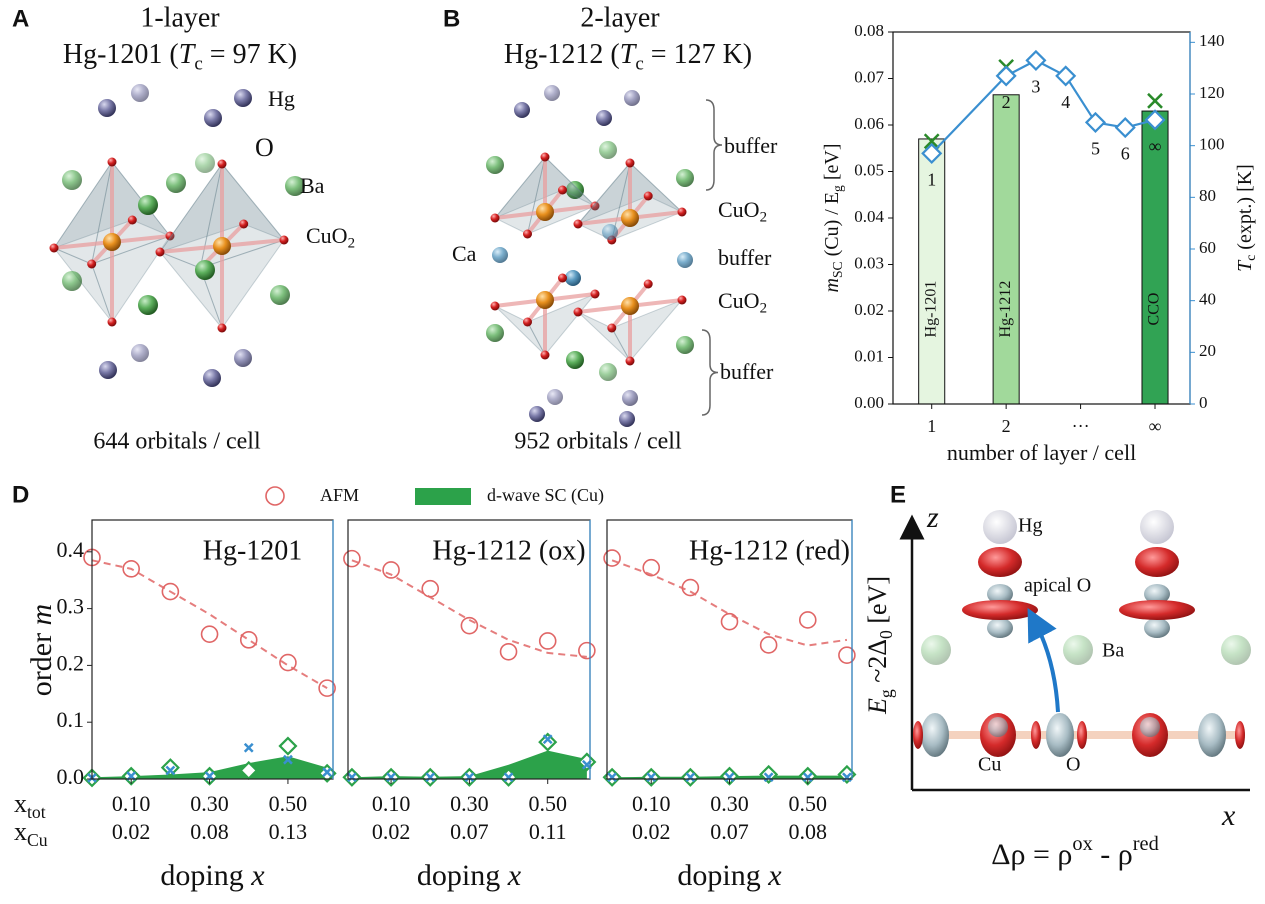  What do you see at coordinates (1207, 195) in the screenshot?
I see `y2-tick-label: 80` at bounding box center [1207, 195].